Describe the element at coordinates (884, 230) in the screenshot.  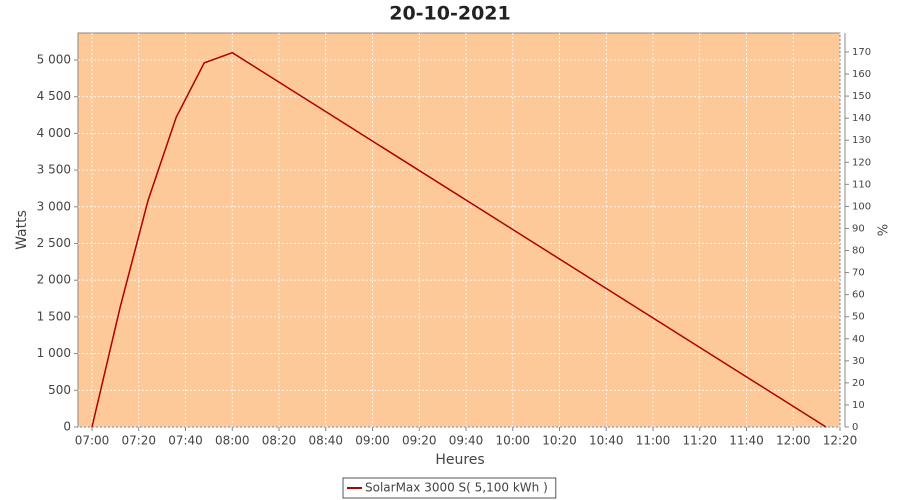
I see `y2-axis-label: %` at that location.